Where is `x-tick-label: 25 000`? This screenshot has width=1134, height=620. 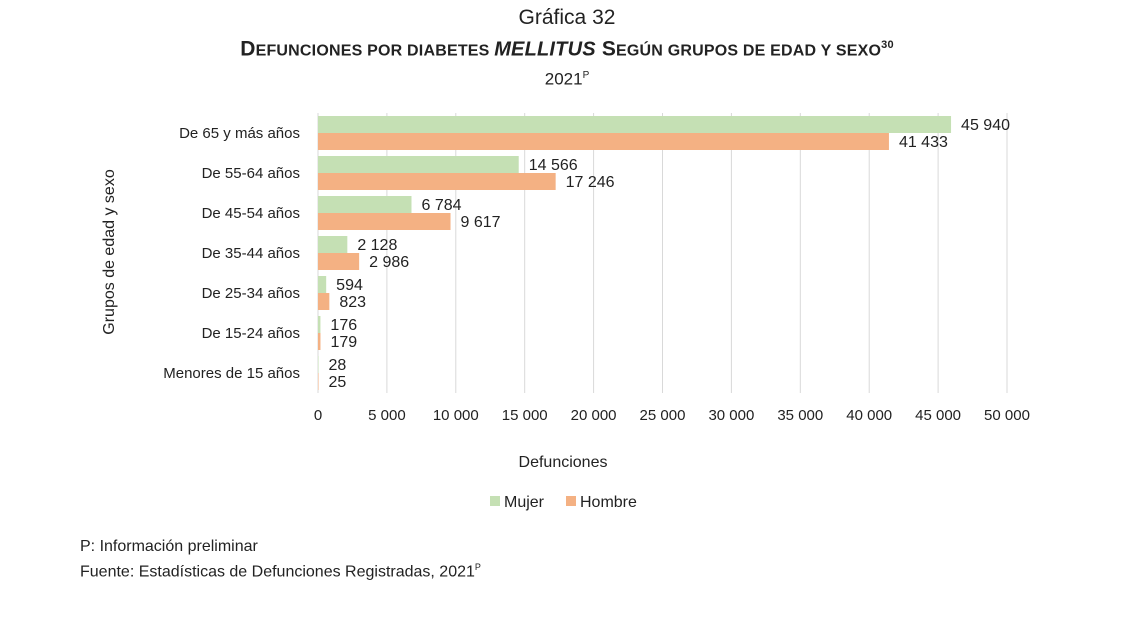
x-tick-label: 25 000 is located at coordinates (663, 415).